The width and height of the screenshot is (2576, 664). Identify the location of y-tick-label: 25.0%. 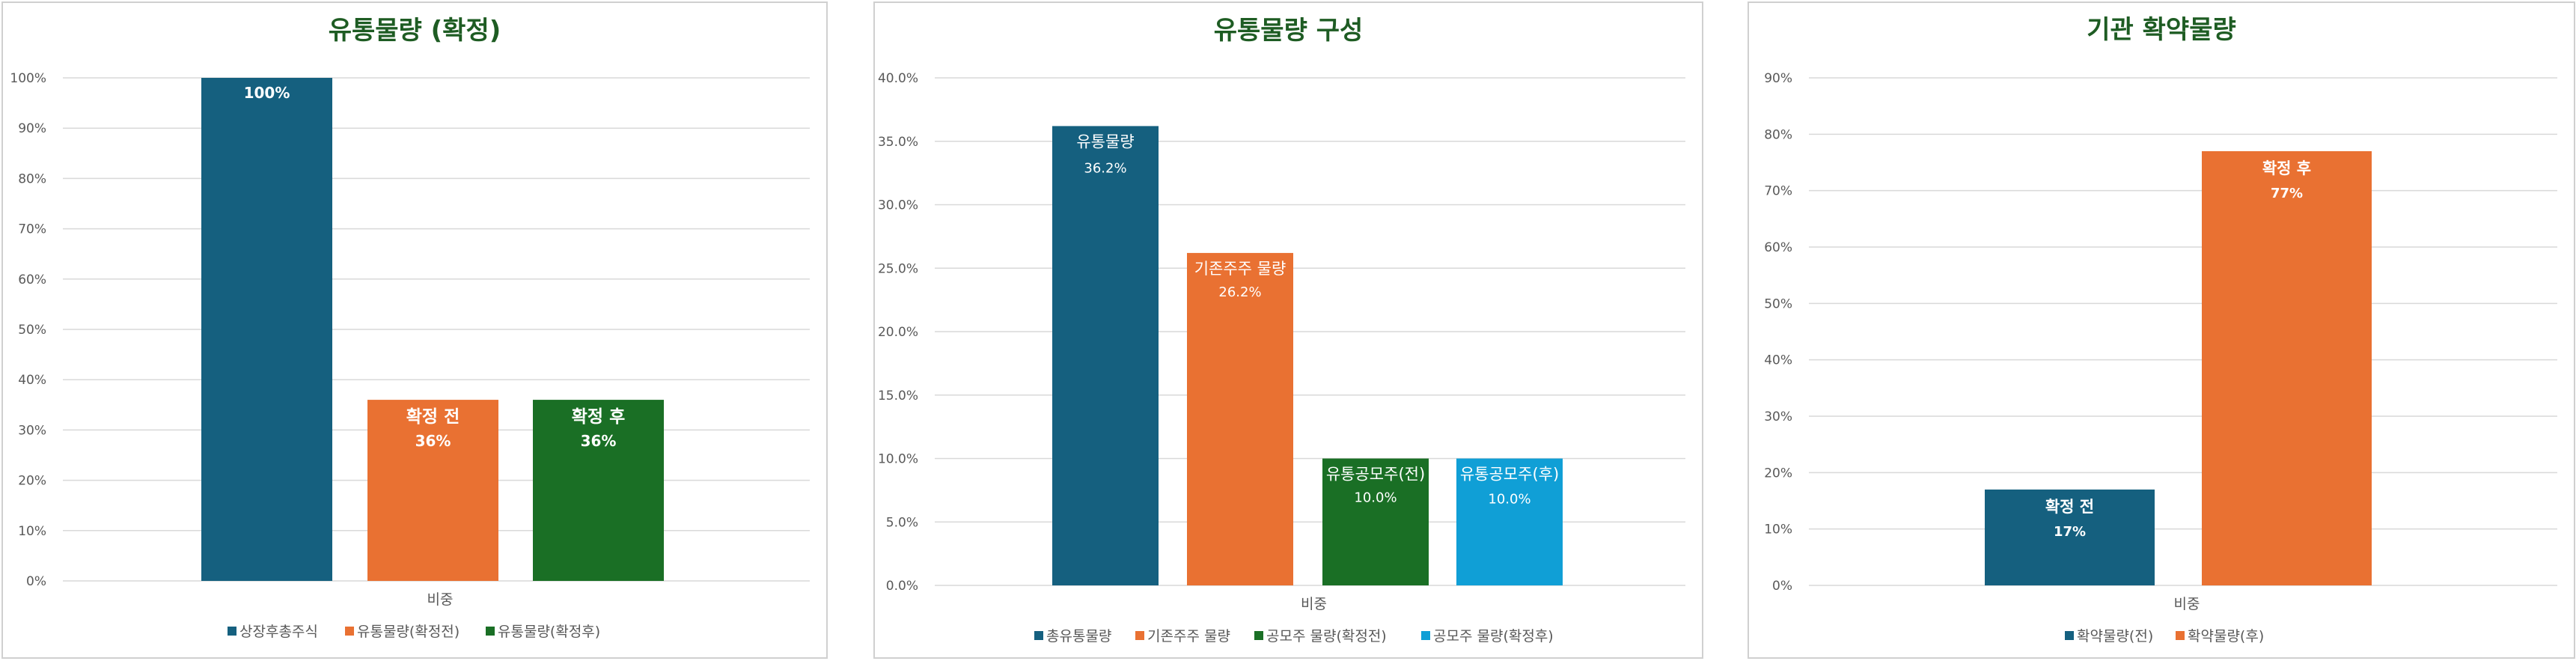
(898, 268).